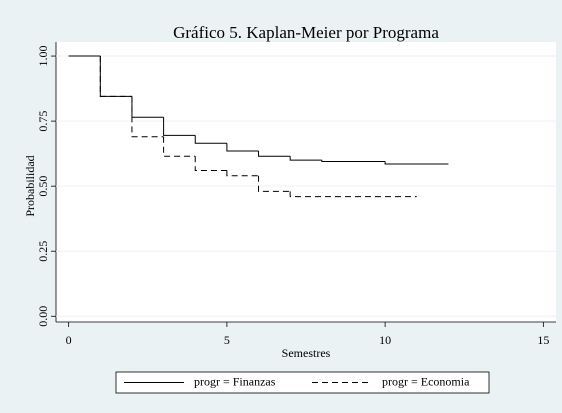  I want to click on chart-title: Gráfico 5. Kaplan-Meier por Programa, so click(306, 32).